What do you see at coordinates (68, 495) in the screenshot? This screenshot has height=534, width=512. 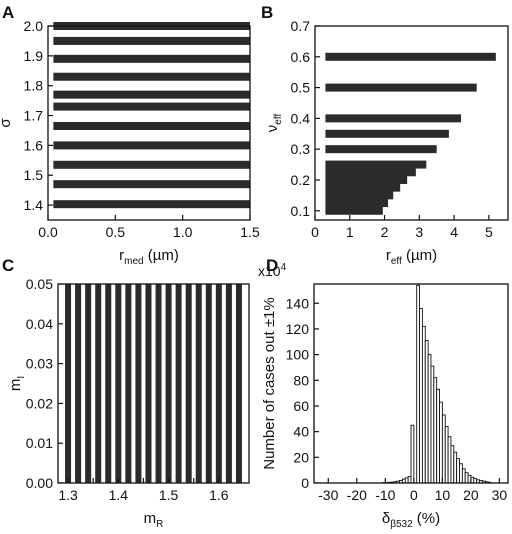 I see `x-tick-label-c-0: 1.3` at bounding box center [68, 495].